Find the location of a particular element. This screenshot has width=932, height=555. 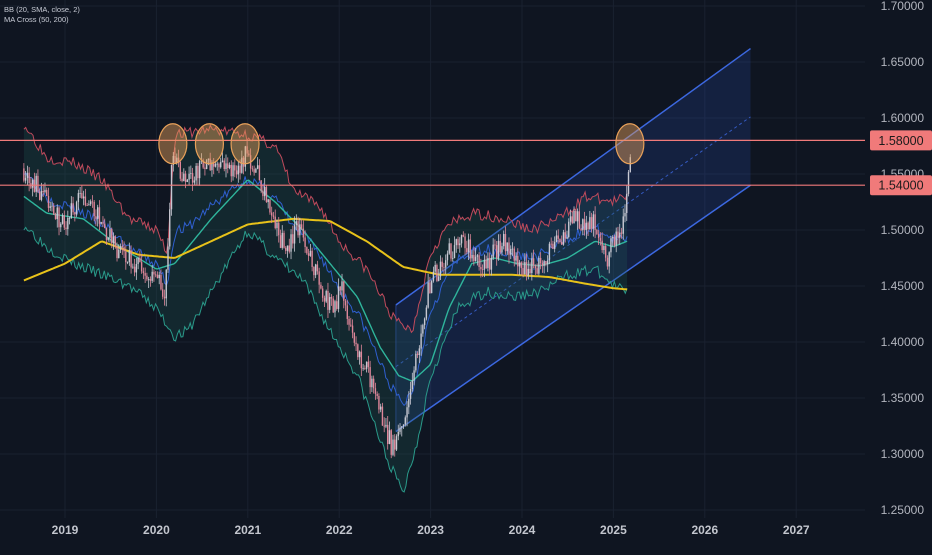

level-price-tag is located at coordinates (901, 185).